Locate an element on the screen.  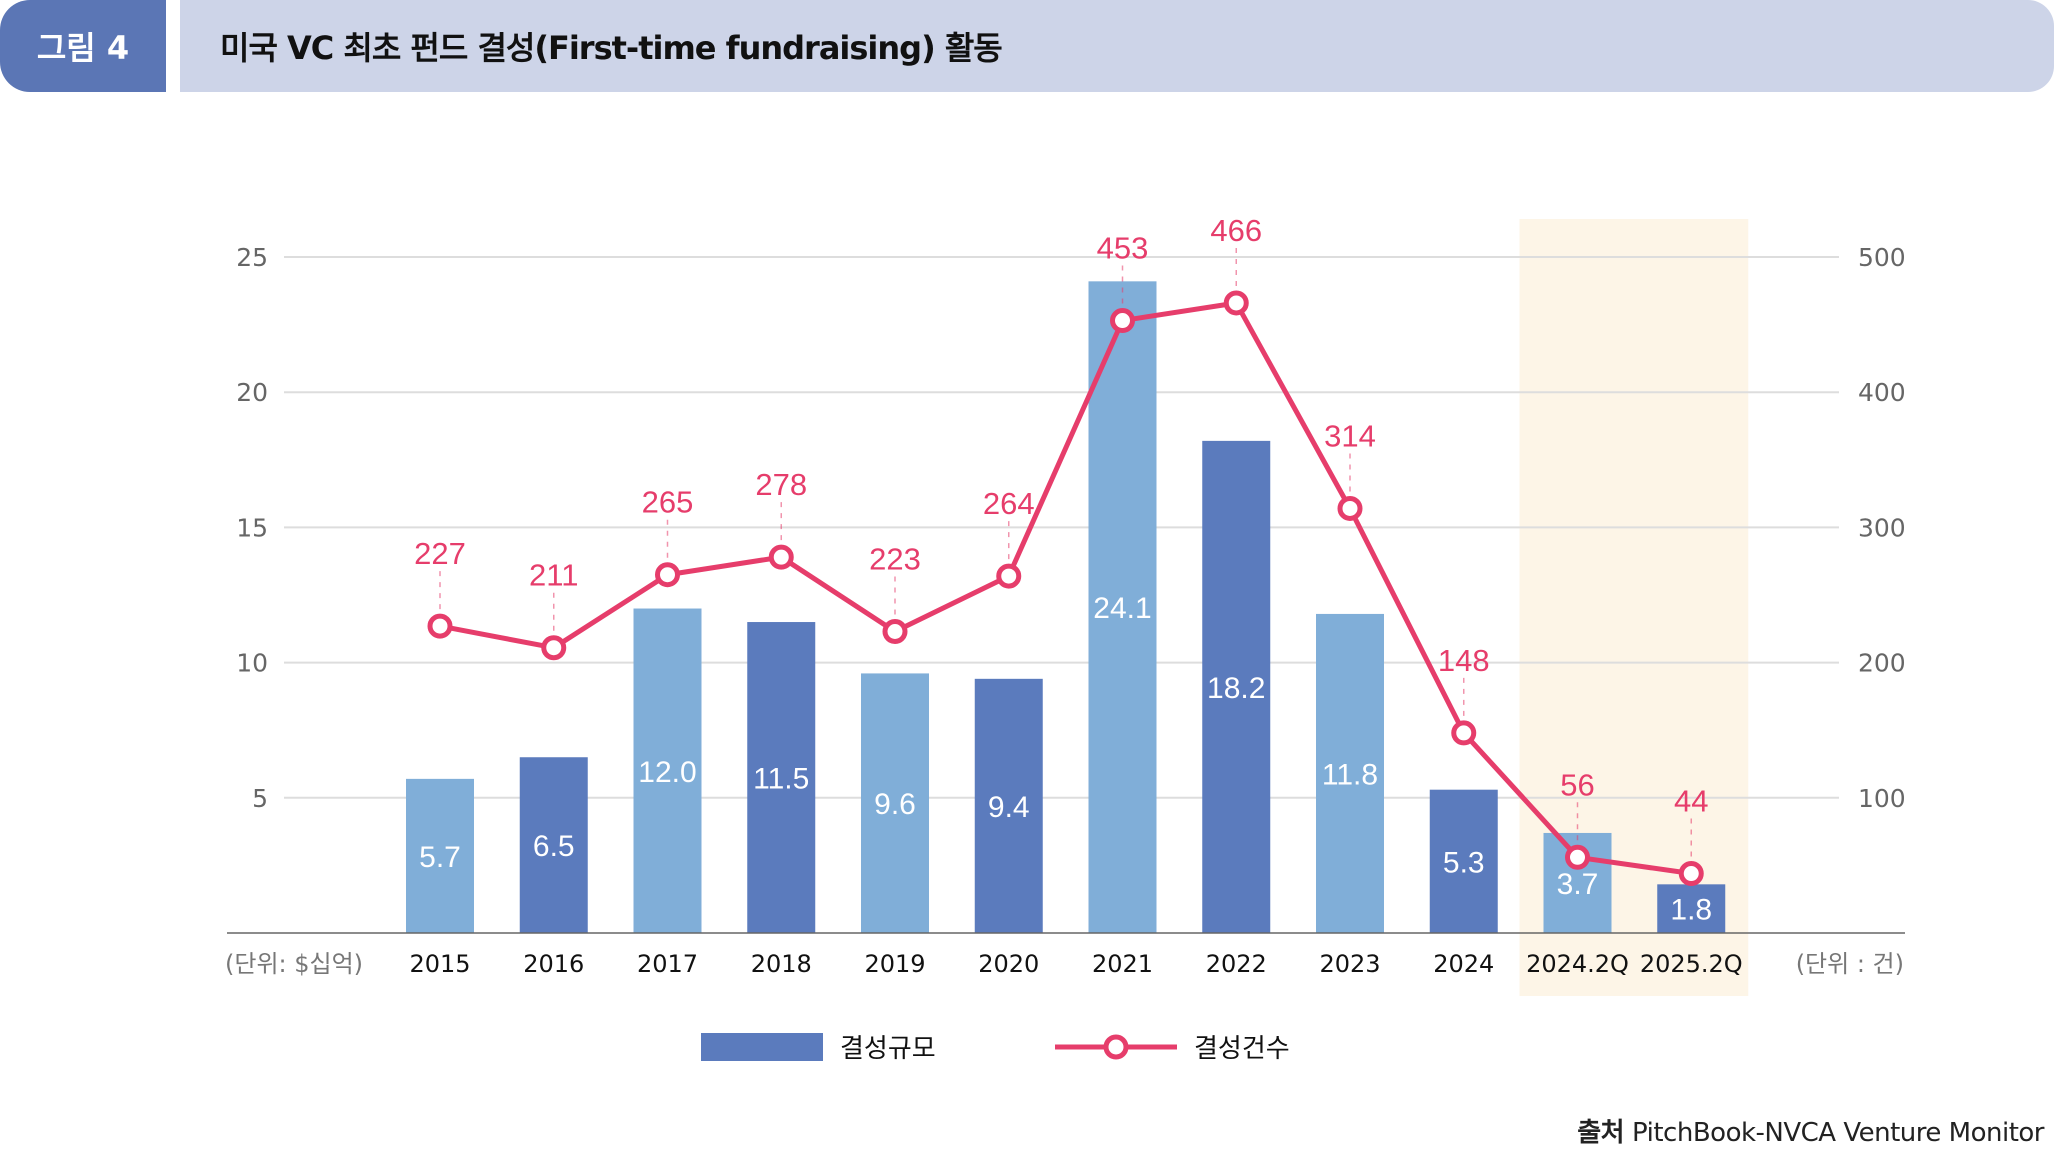
line-value-label: 227 is located at coordinates (440, 553).